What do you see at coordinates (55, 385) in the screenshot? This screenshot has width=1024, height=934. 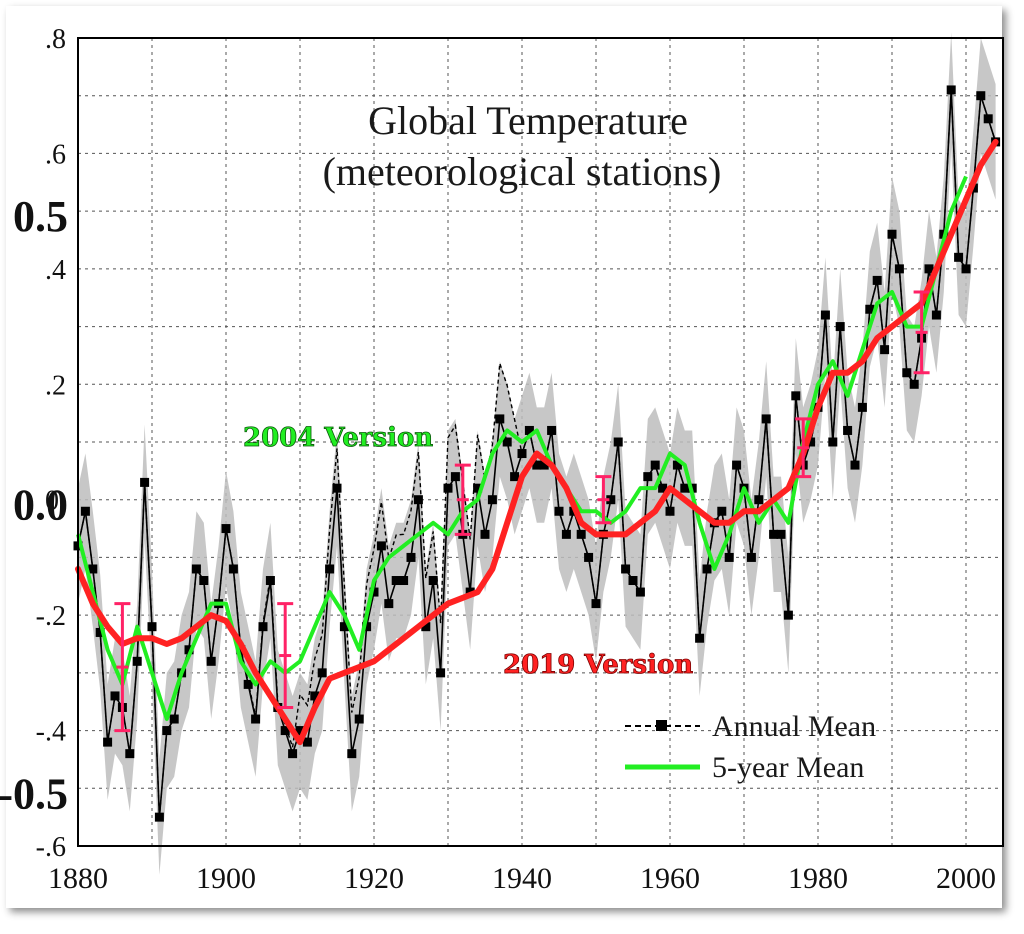 I see `y-tick-label-small: .2` at bounding box center [55, 385].